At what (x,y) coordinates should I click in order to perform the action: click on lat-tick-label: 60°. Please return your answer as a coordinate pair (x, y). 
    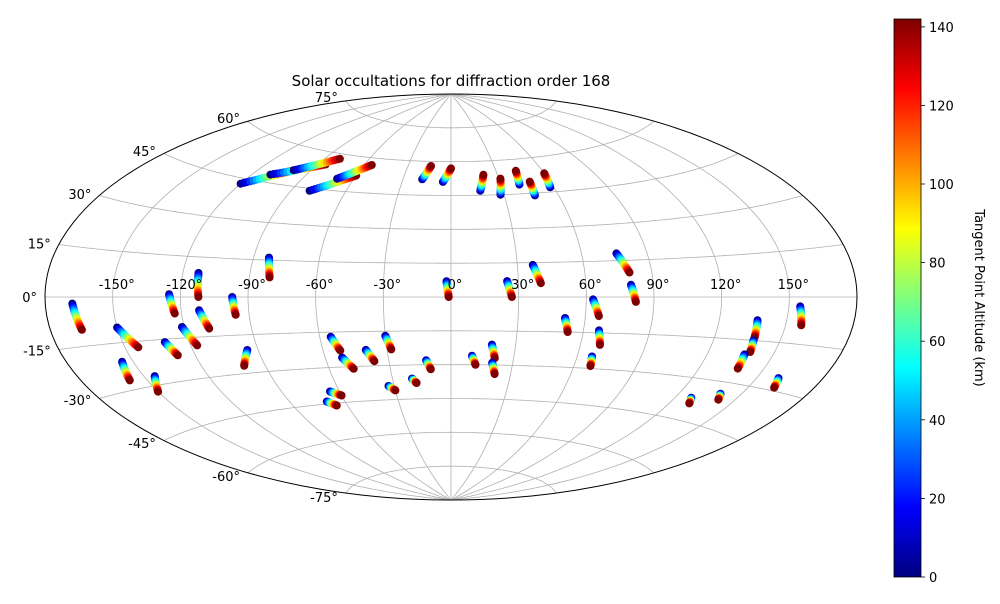
    Looking at the image, I should click on (228, 119).